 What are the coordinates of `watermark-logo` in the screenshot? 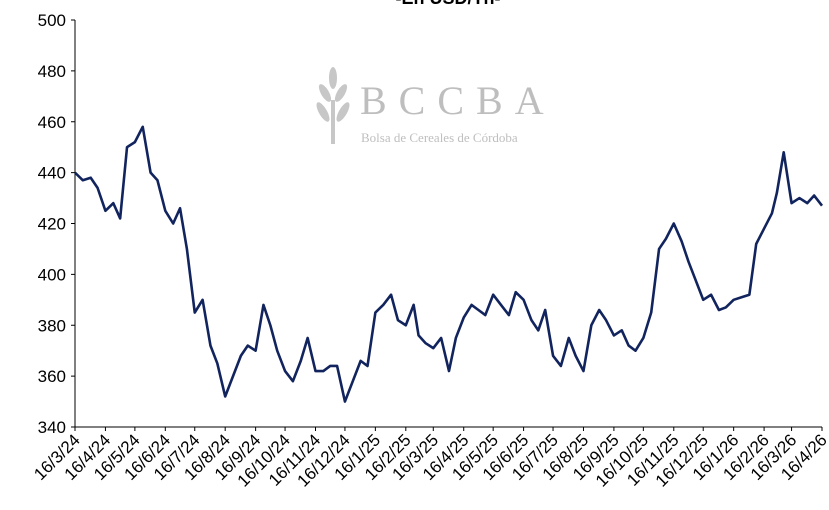 It's located at (333, 105).